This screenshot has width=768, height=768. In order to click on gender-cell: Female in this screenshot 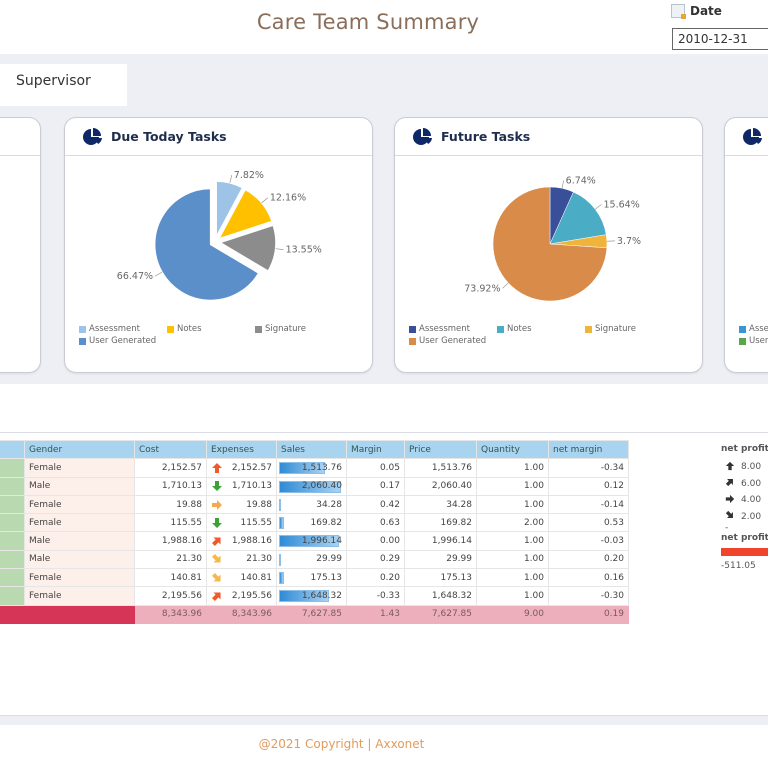, I will do `click(79, 468)`.